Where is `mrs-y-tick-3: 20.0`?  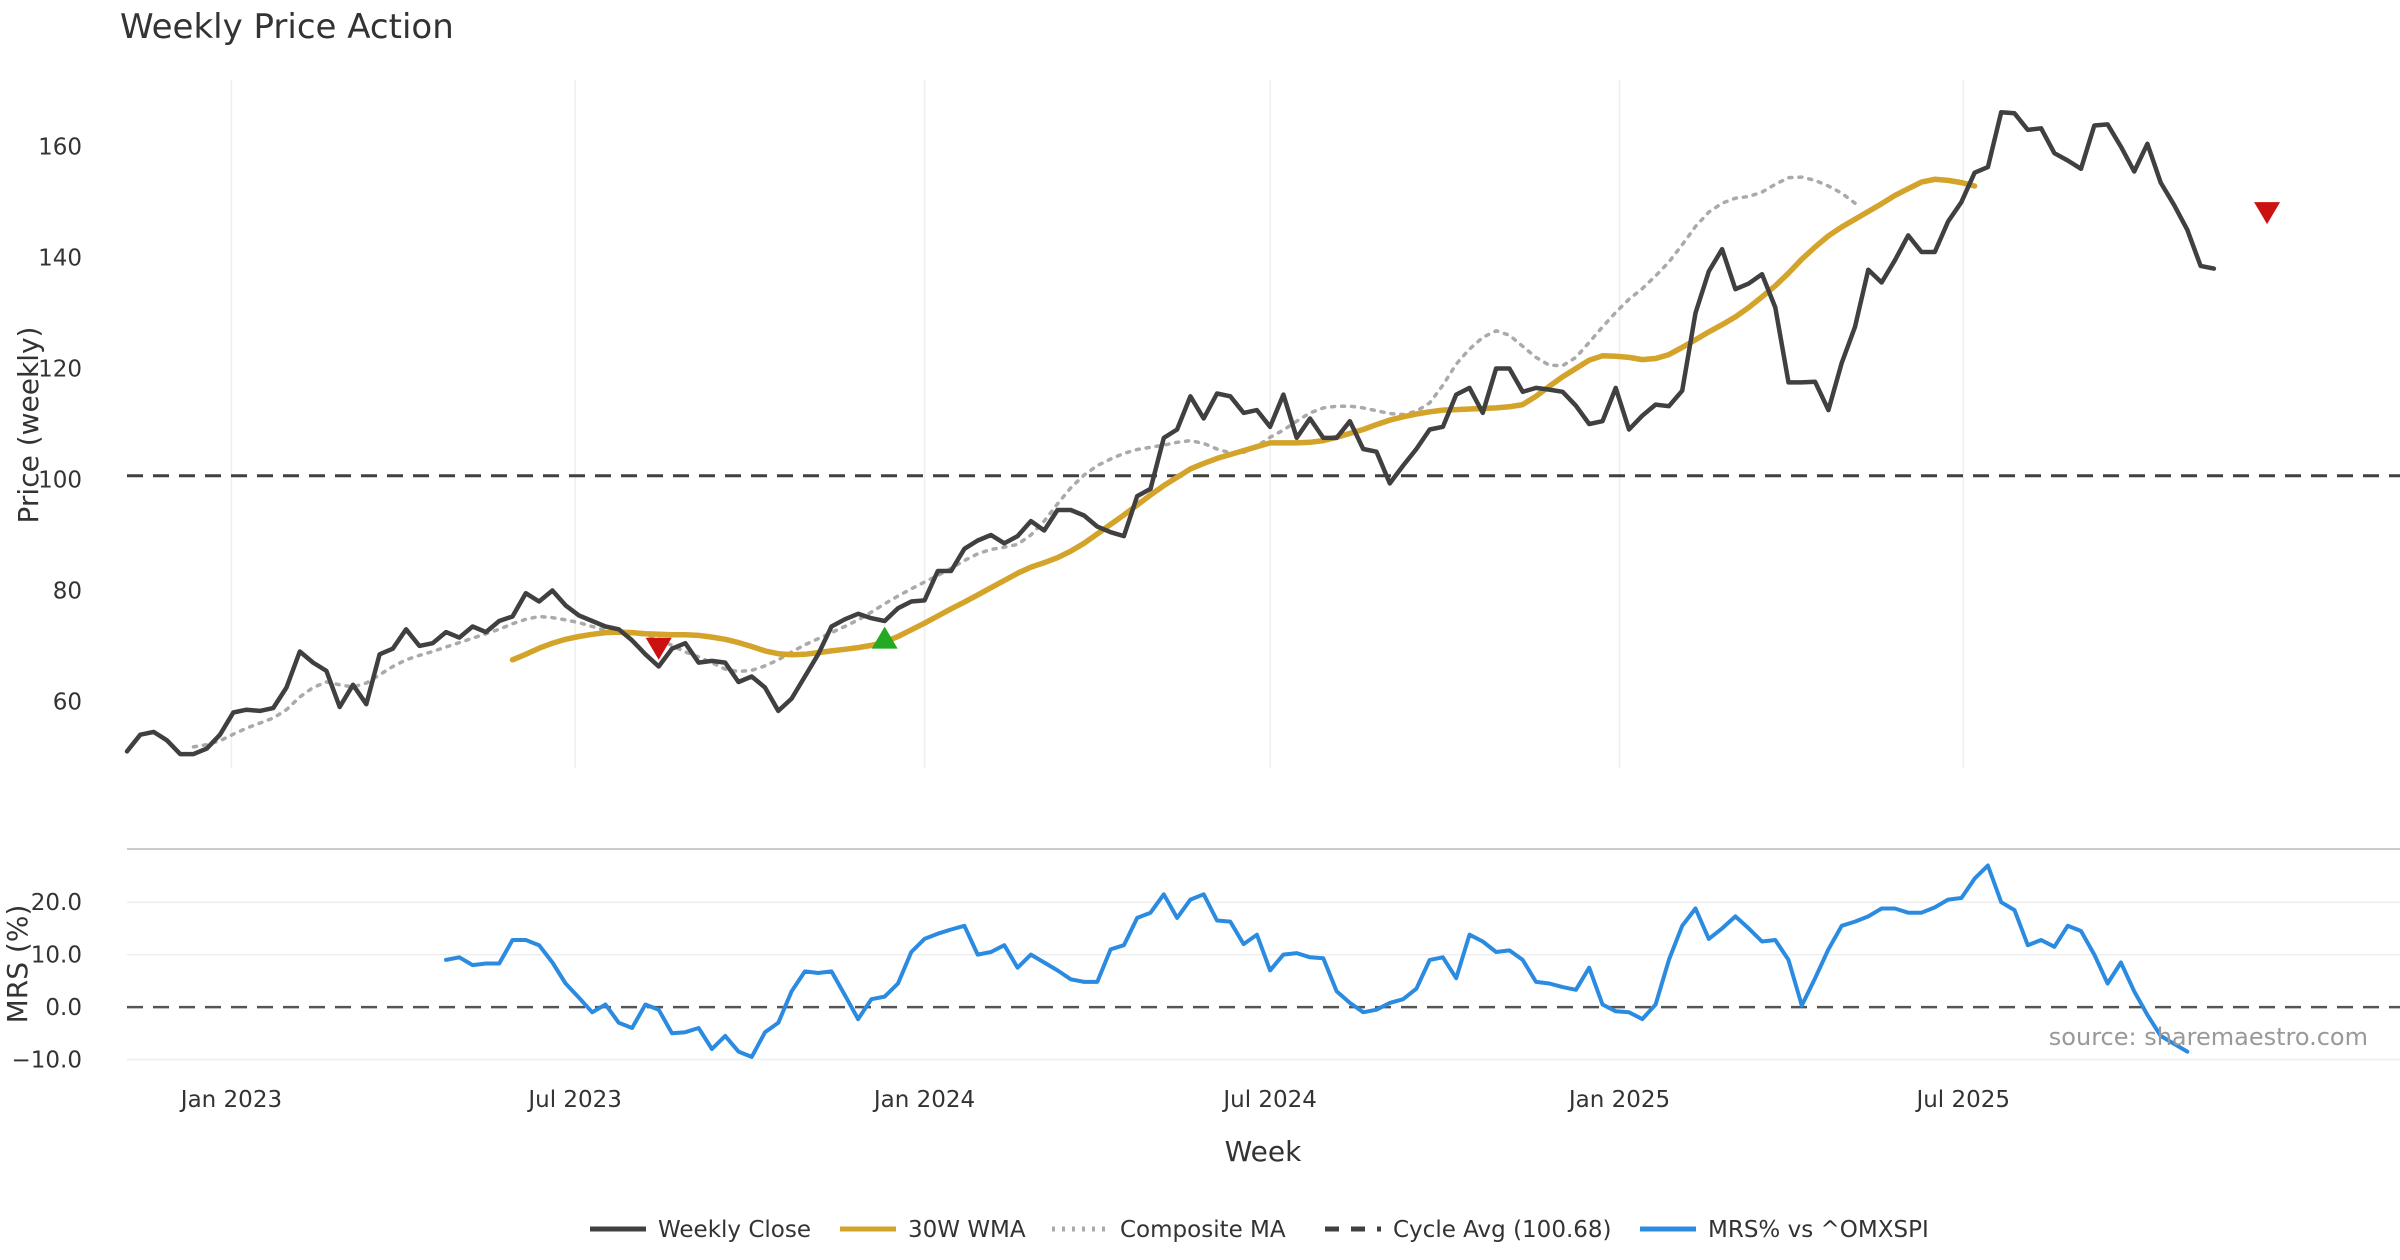
mrs-y-tick-3: 20.0 is located at coordinates (56, 903).